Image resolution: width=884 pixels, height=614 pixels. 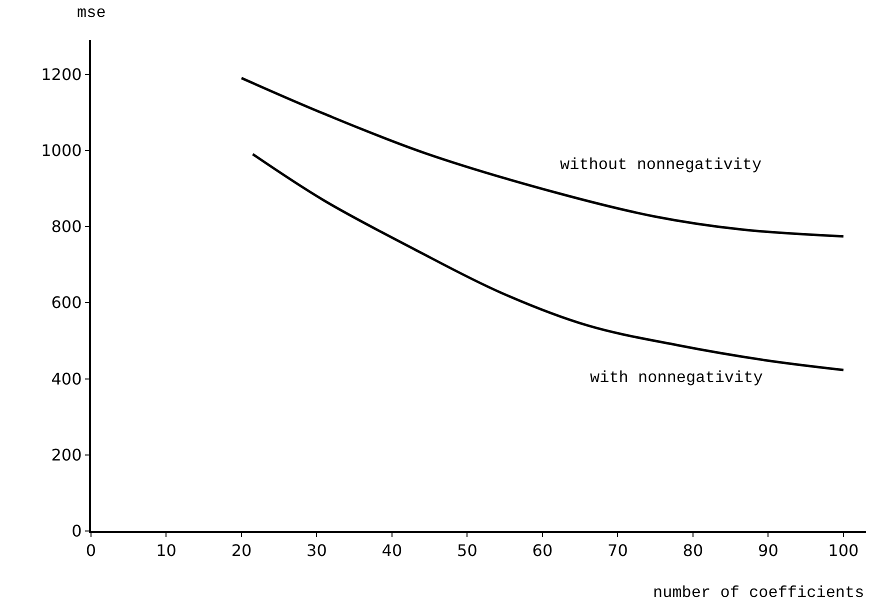 What do you see at coordinates (241, 550) in the screenshot?
I see `x-tick-label: 20` at bounding box center [241, 550].